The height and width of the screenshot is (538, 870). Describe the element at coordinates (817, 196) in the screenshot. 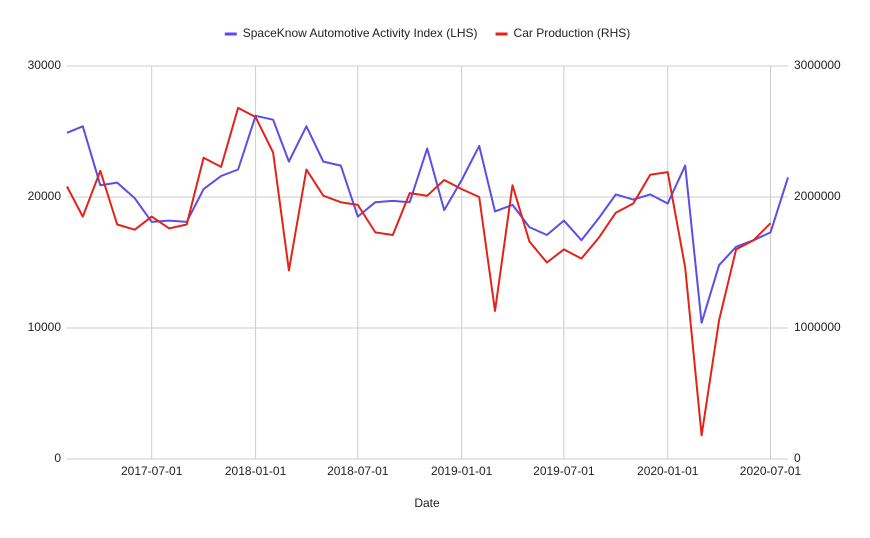

I see `y2-tick-label: 2000000` at that location.